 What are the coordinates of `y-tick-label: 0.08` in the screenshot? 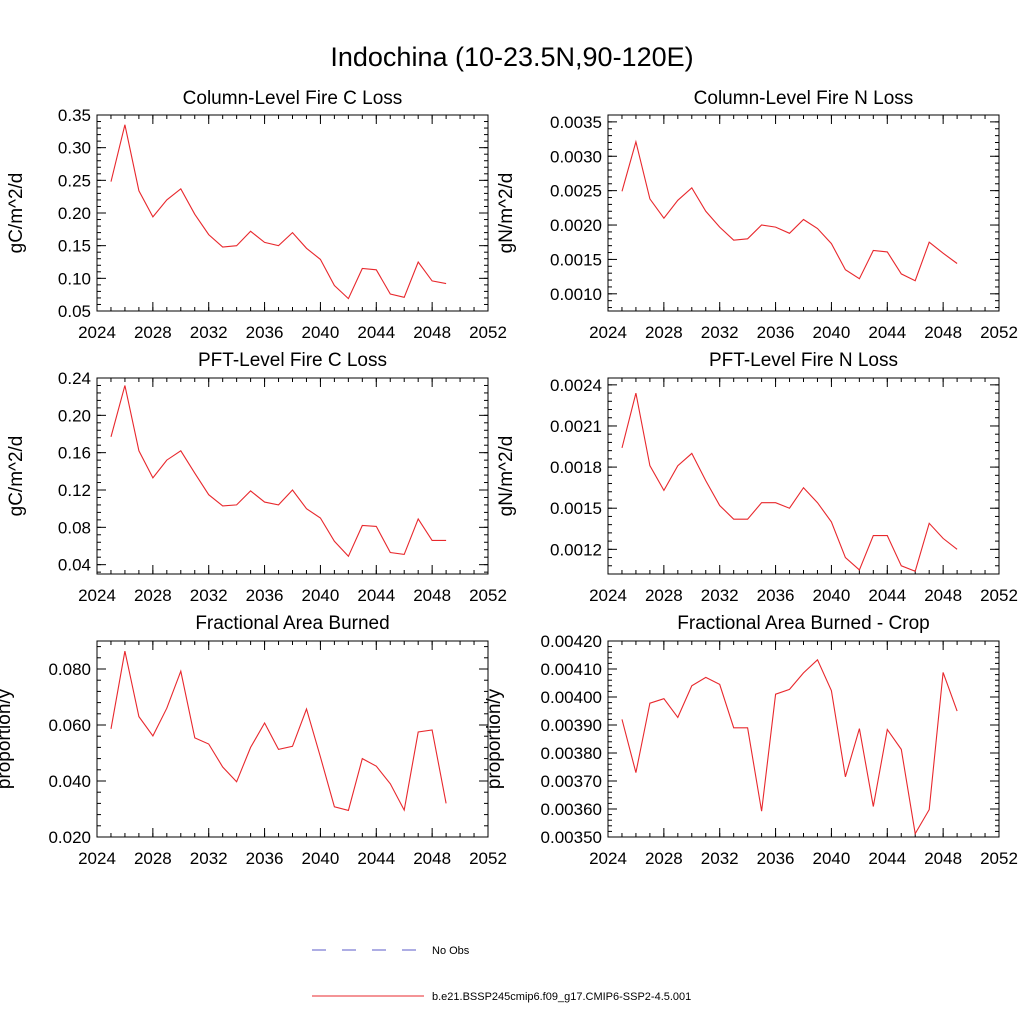 It's located at (74, 527).